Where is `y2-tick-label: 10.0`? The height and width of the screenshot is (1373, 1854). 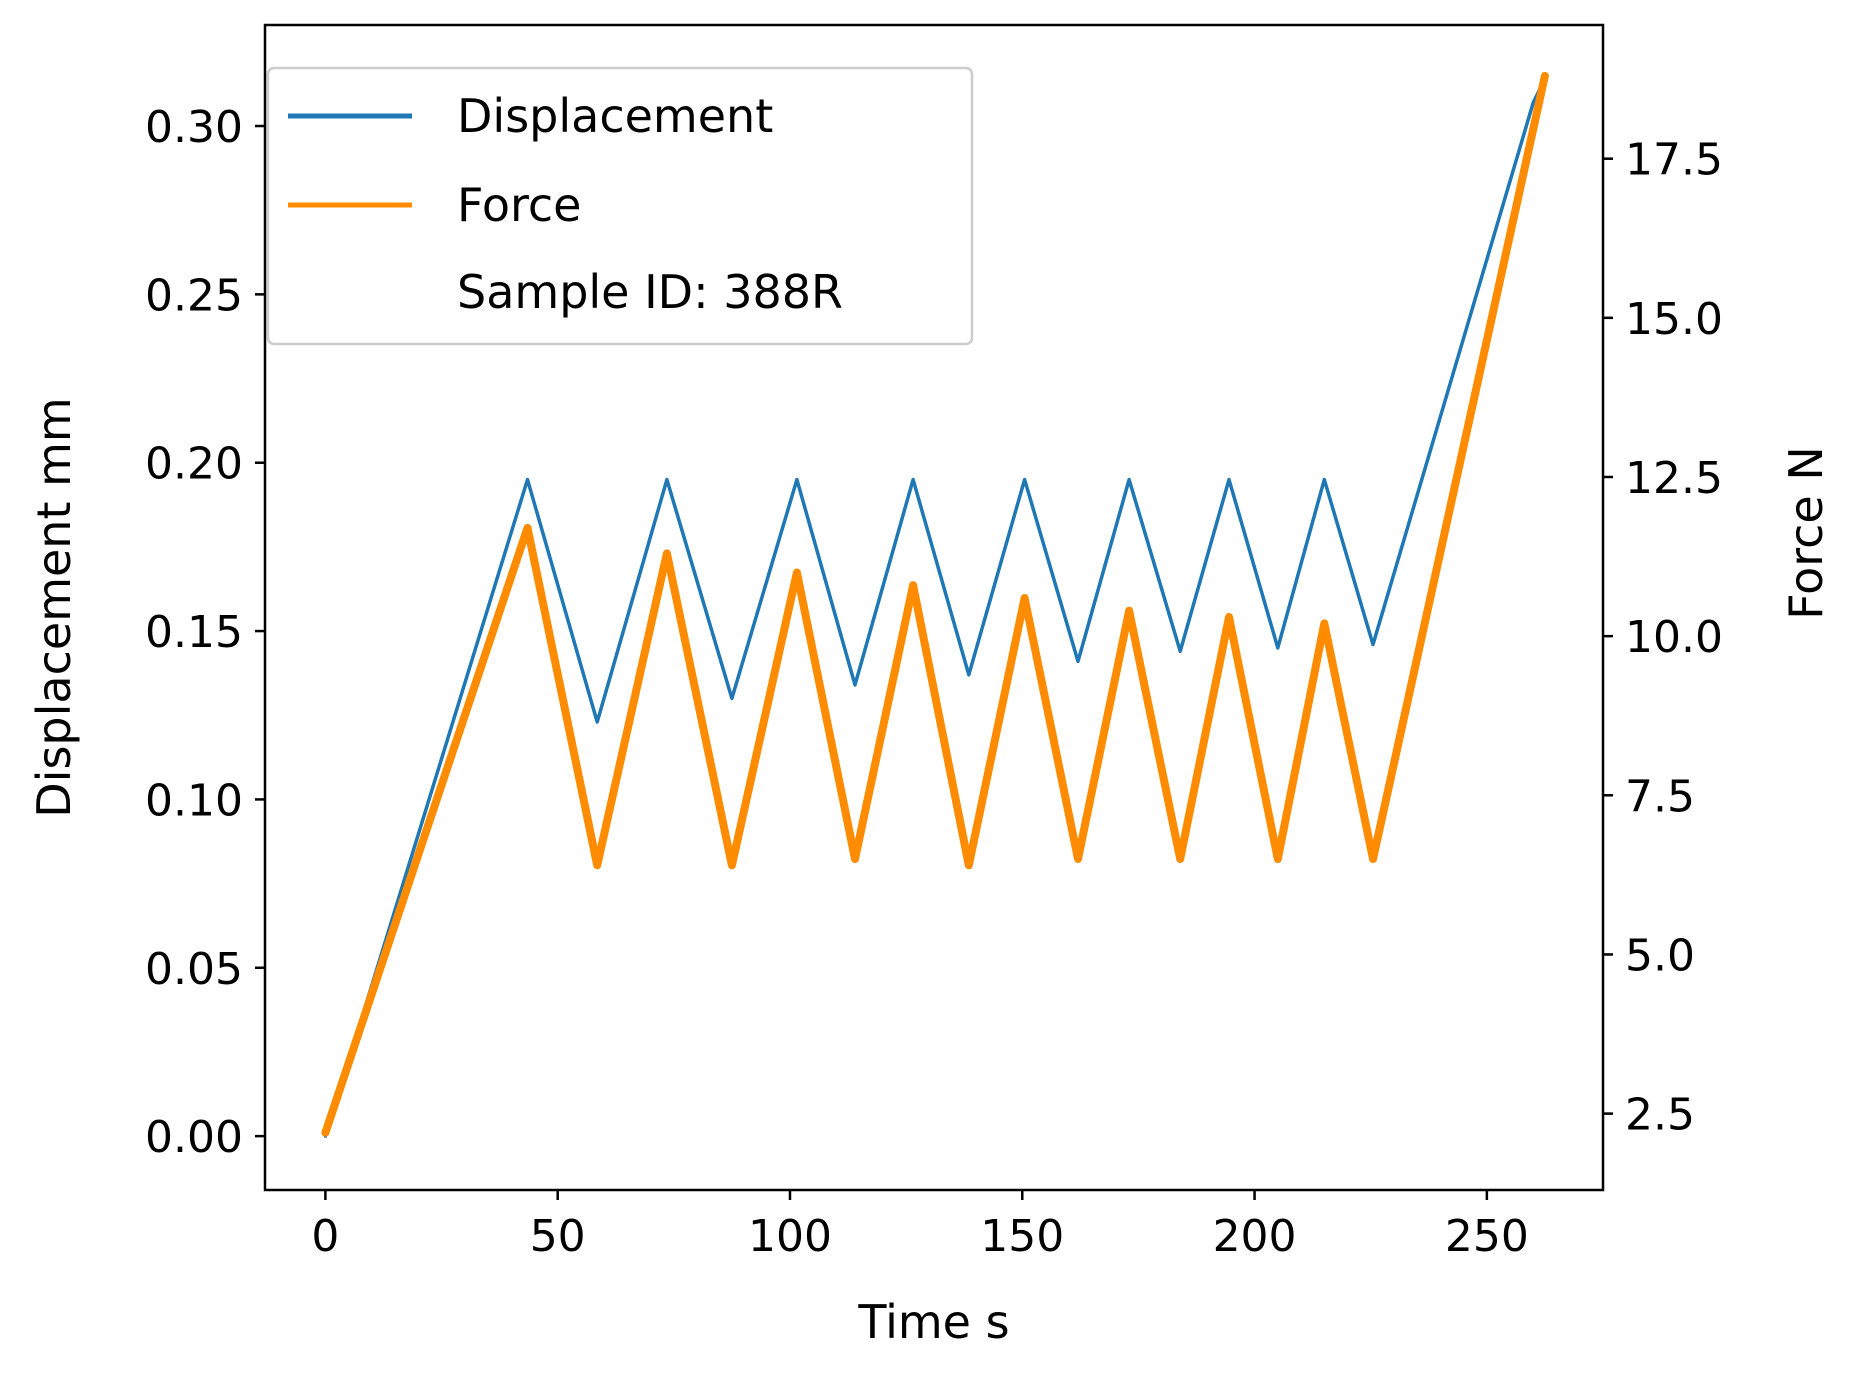
y2-tick-label: 10.0 is located at coordinates (1674, 637).